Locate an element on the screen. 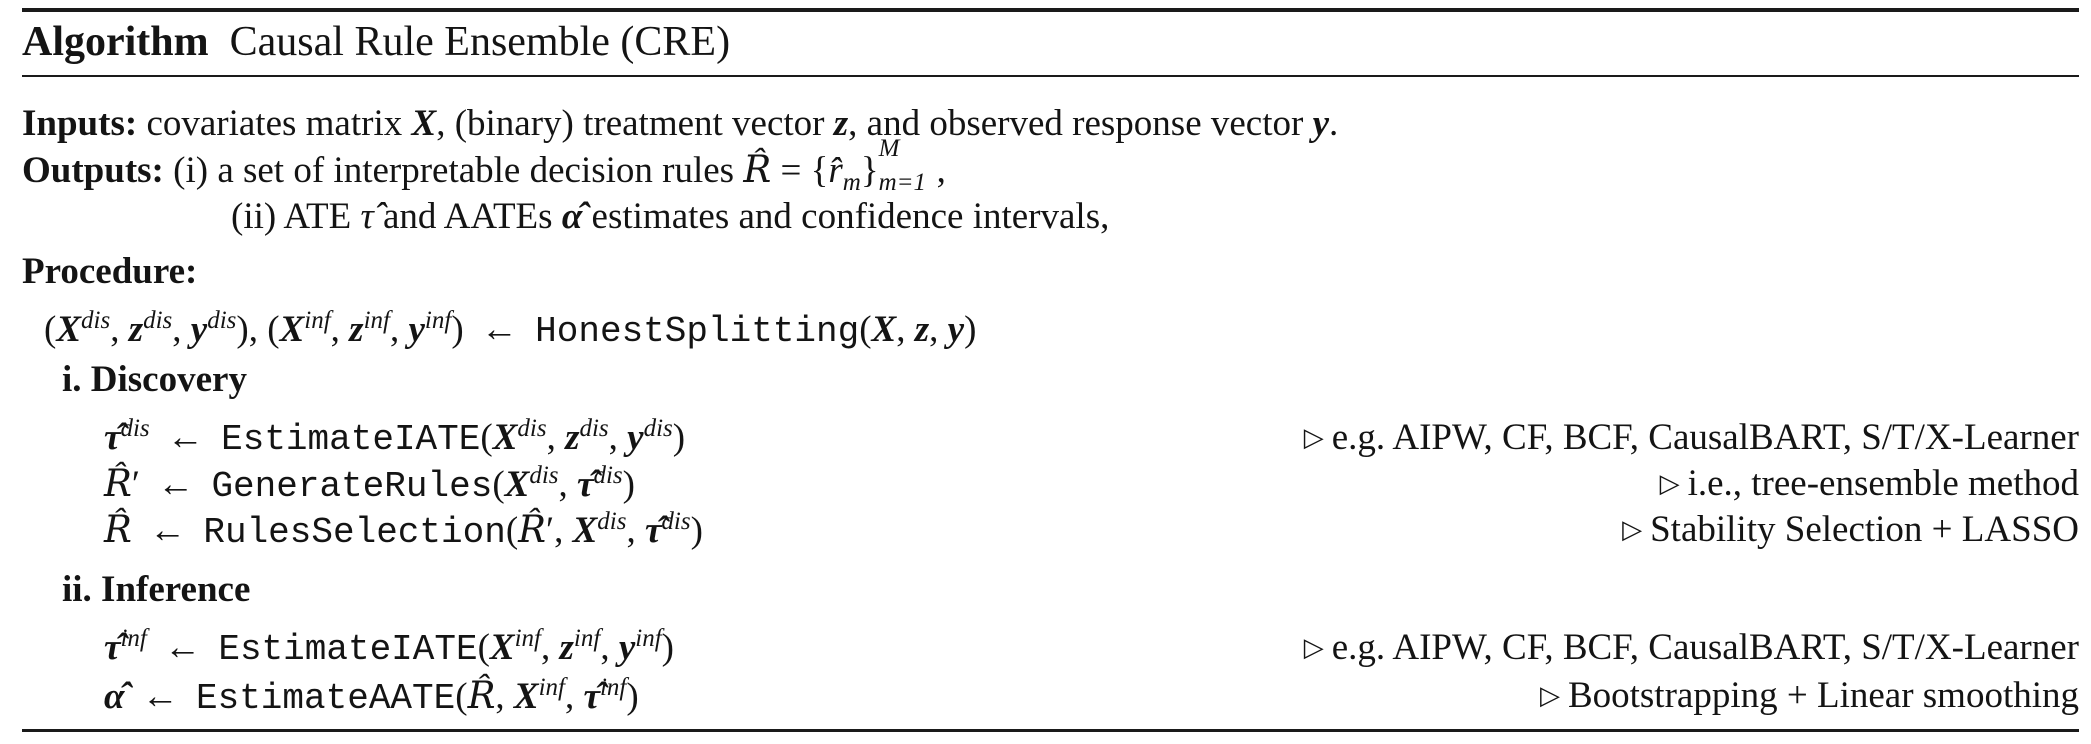 Image resolution: width=2091 pixels, height=744 pixels. discovery-step-3-fn: RulesSelection is located at coordinates (354, 532).